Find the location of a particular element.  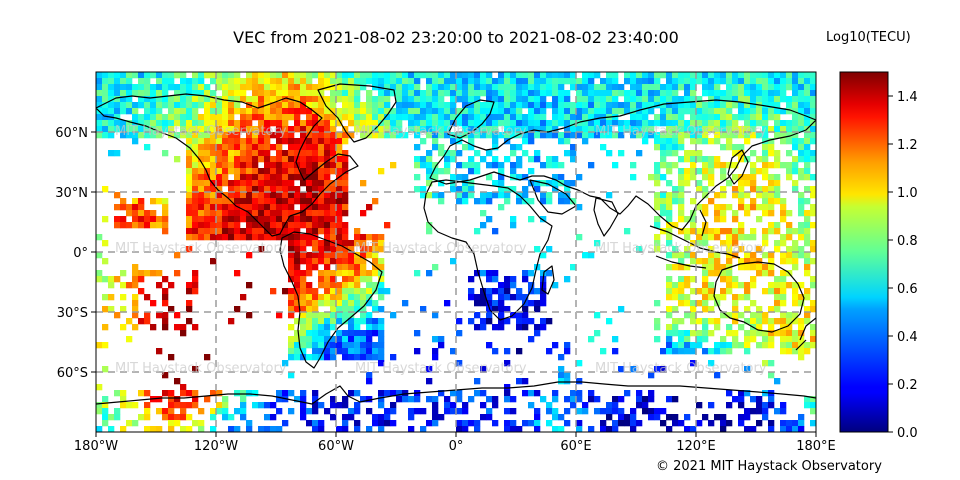

colorbar is located at coordinates (864, 252).